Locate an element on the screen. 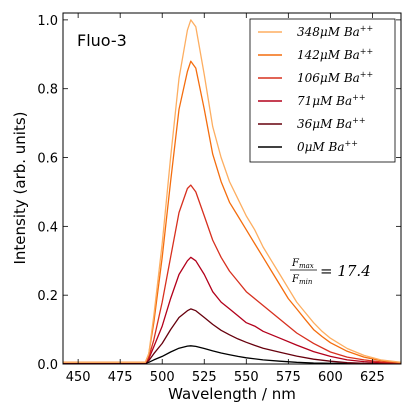 The width and height of the screenshot is (407, 407). ratio-denominator: F is located at coordinates (295, 279).